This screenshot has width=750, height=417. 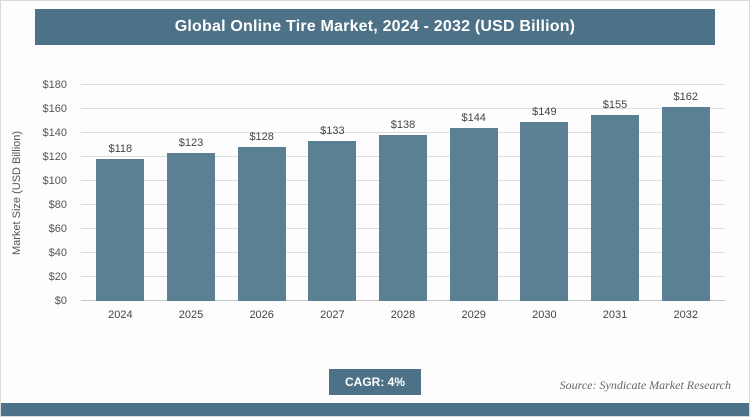 I want to click on x-axis-label: 2029, so click(x=473, y=315).